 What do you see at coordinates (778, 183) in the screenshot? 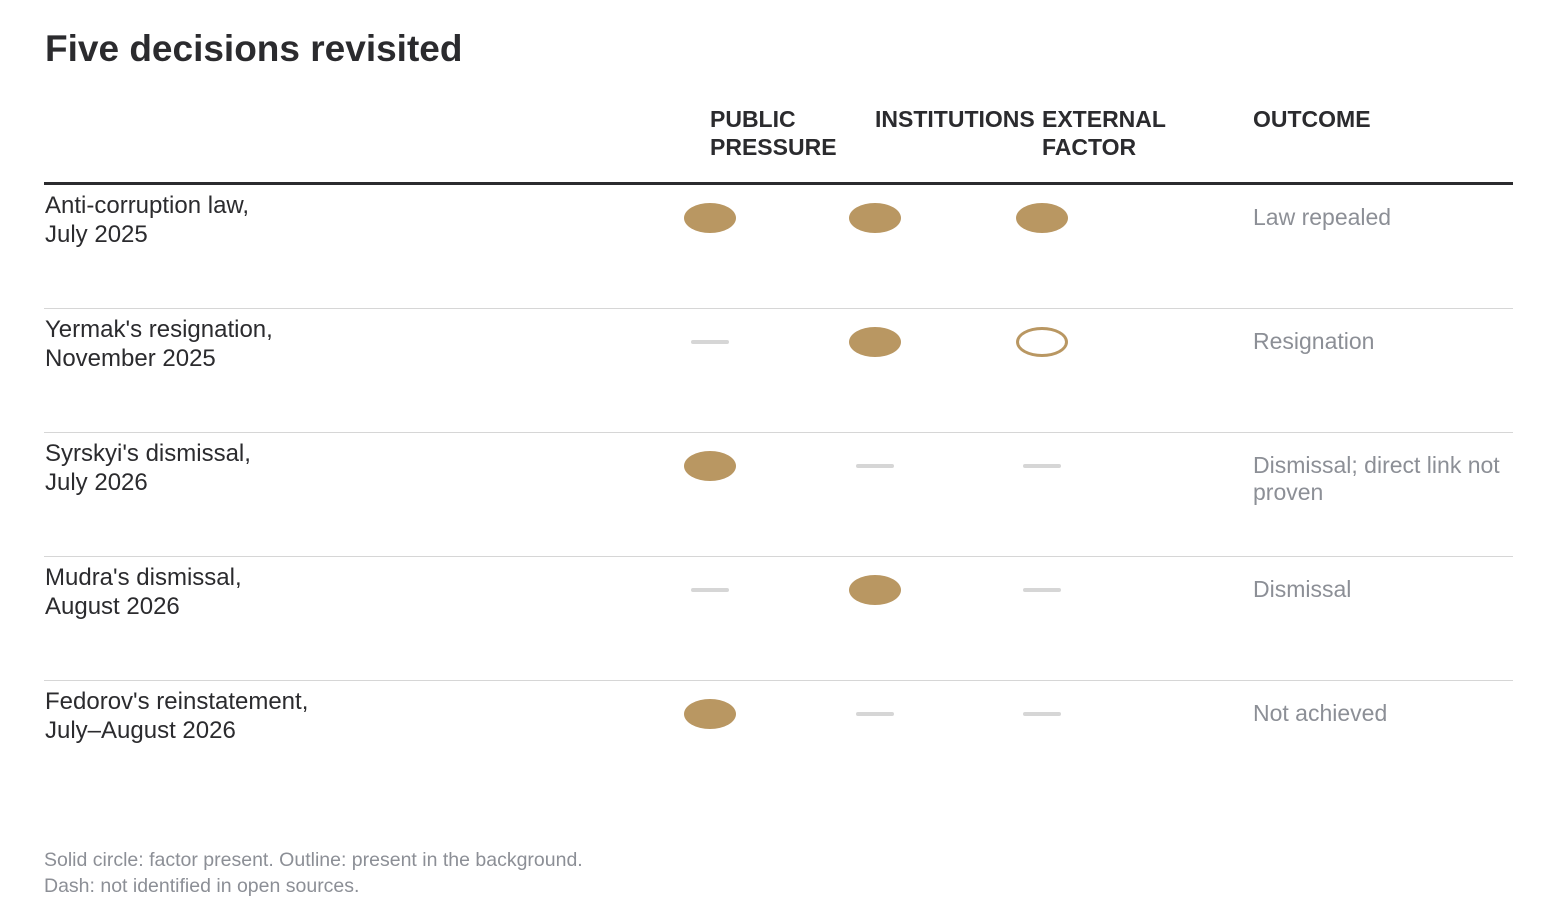
I see `header-rule` at bounding box center [778, 183].